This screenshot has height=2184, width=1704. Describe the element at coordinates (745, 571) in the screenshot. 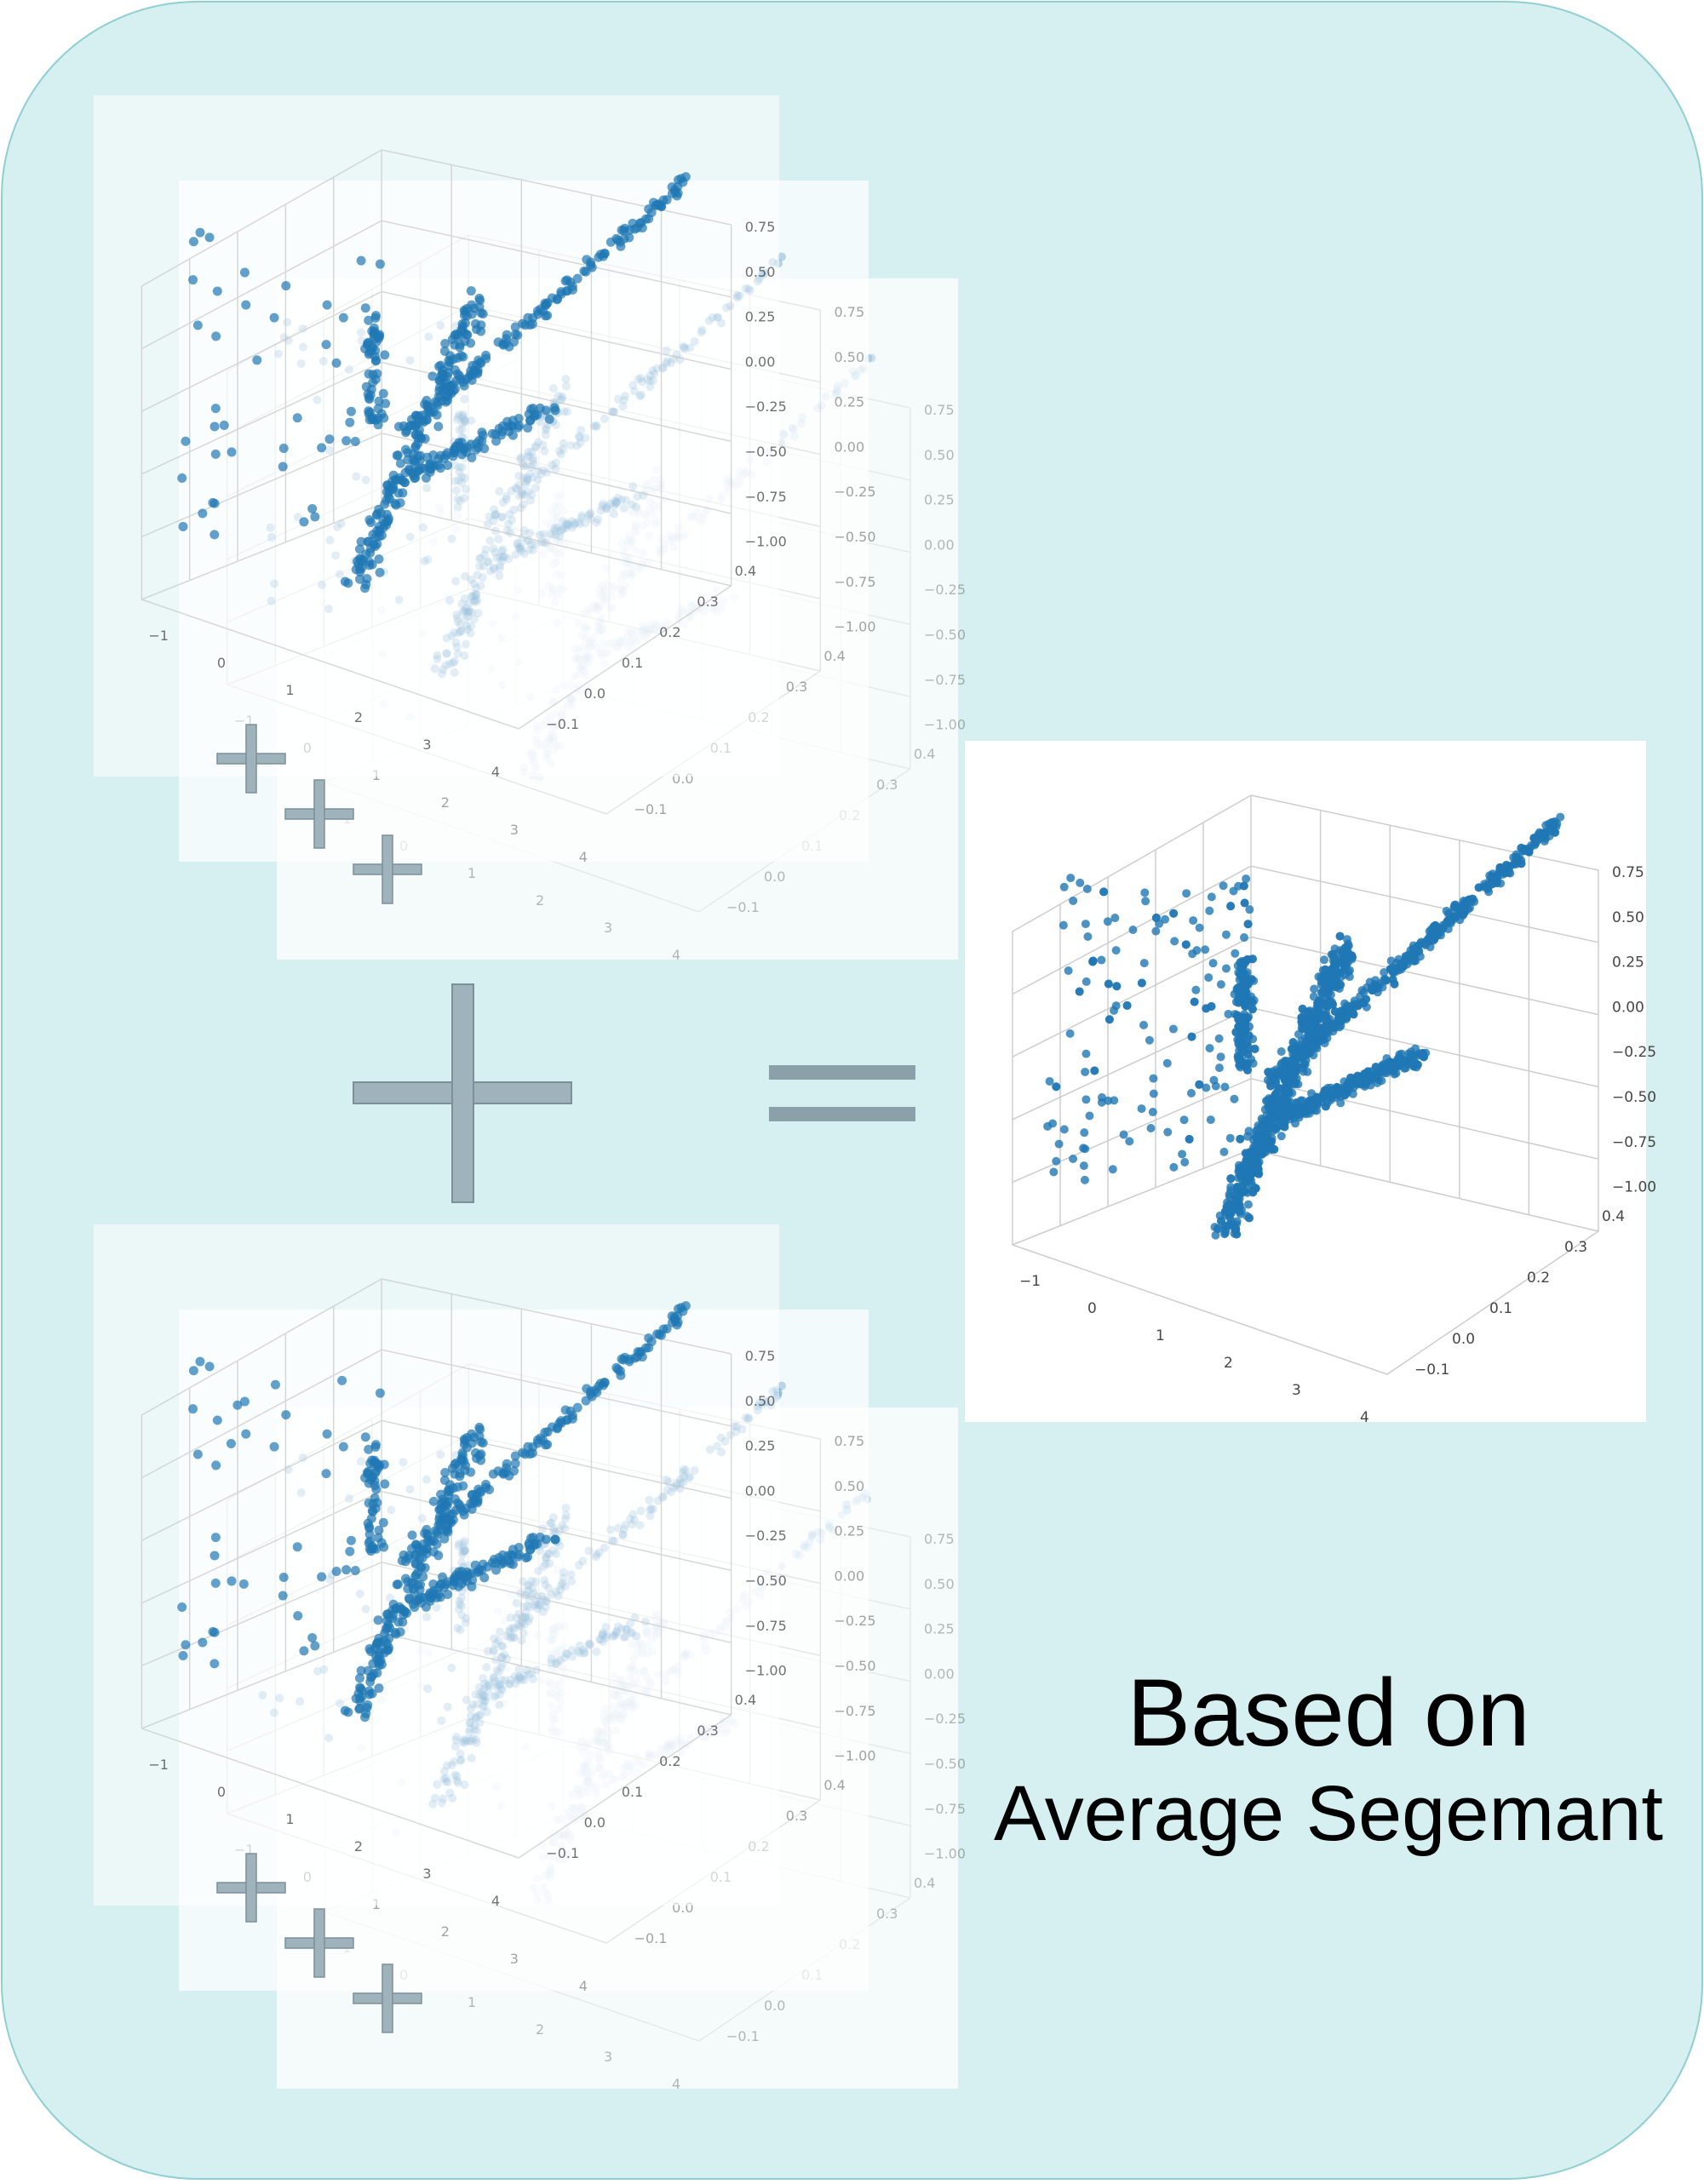

I see `y-tick-label: 0.4` at that location.